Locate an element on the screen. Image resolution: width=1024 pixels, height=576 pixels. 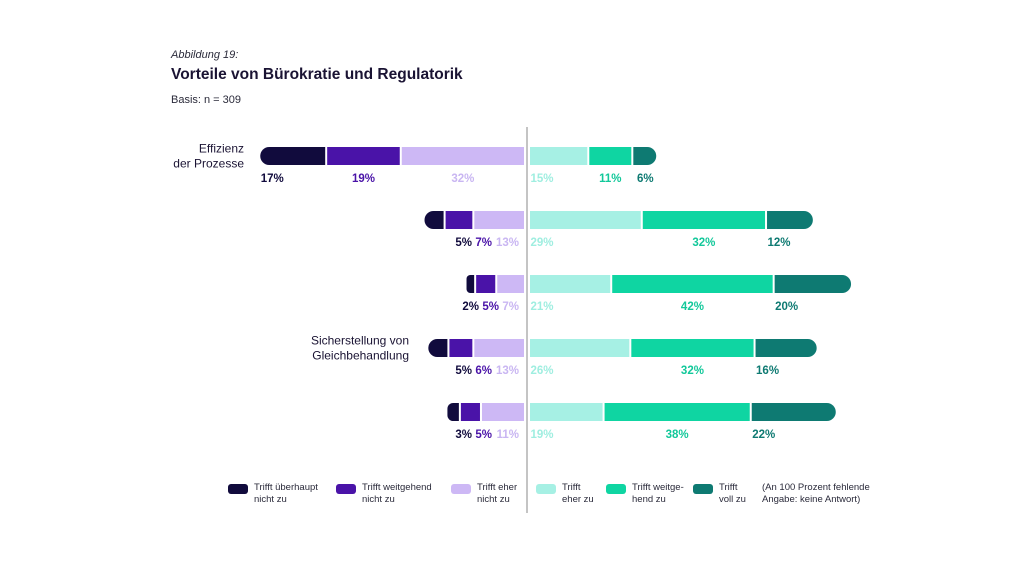
legend-label-trifft-weitgehend-nicht-zu: Trifft weitgehend nicht zu is located at coordinates (397, 494).